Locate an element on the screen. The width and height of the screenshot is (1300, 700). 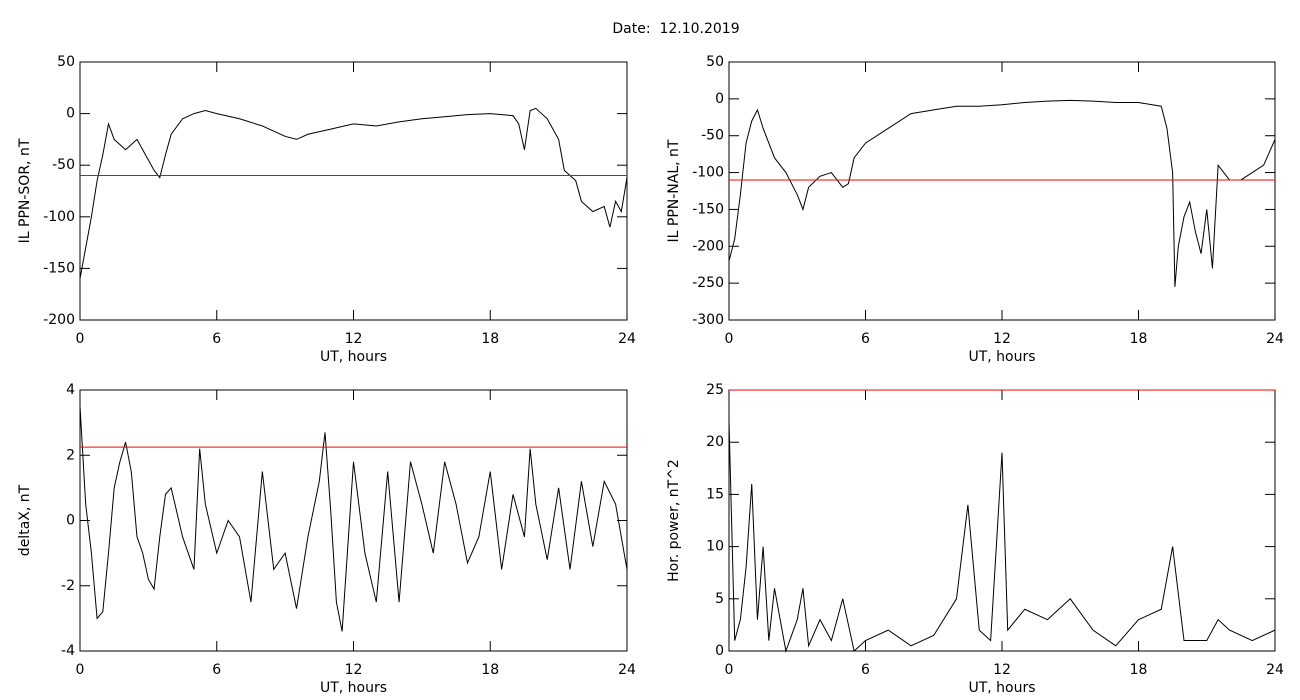
y-tick-label: -300 is located at coordinates (708, 320).